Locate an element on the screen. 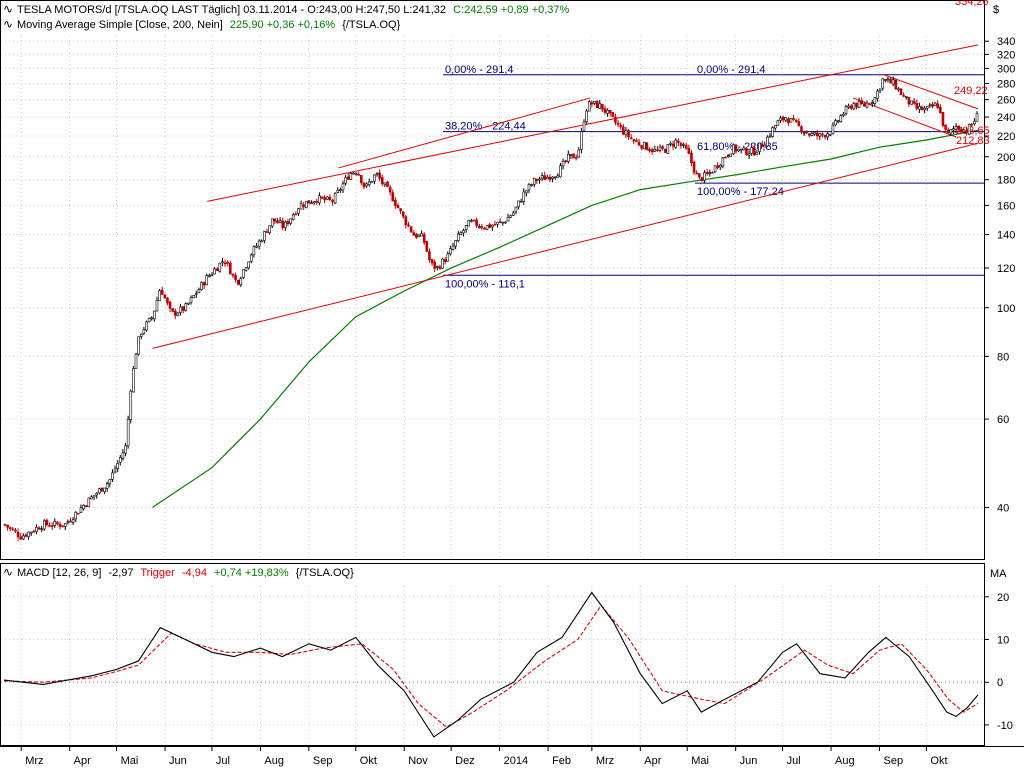 Image resolution: width=1024 pixels, height=773 pixels. macd-tick-label: -10 is located at coordinates (1005, 726).